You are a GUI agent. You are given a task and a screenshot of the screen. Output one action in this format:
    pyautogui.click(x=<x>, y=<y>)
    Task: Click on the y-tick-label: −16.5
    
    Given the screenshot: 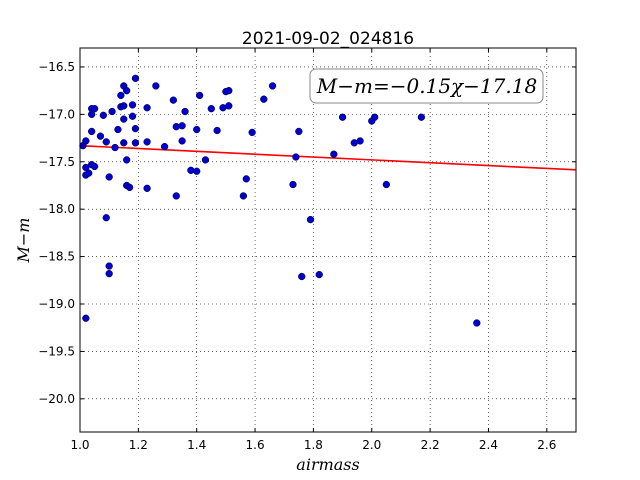 What is the action you would take?
    pyautogui.click(x=56, y=67)
    